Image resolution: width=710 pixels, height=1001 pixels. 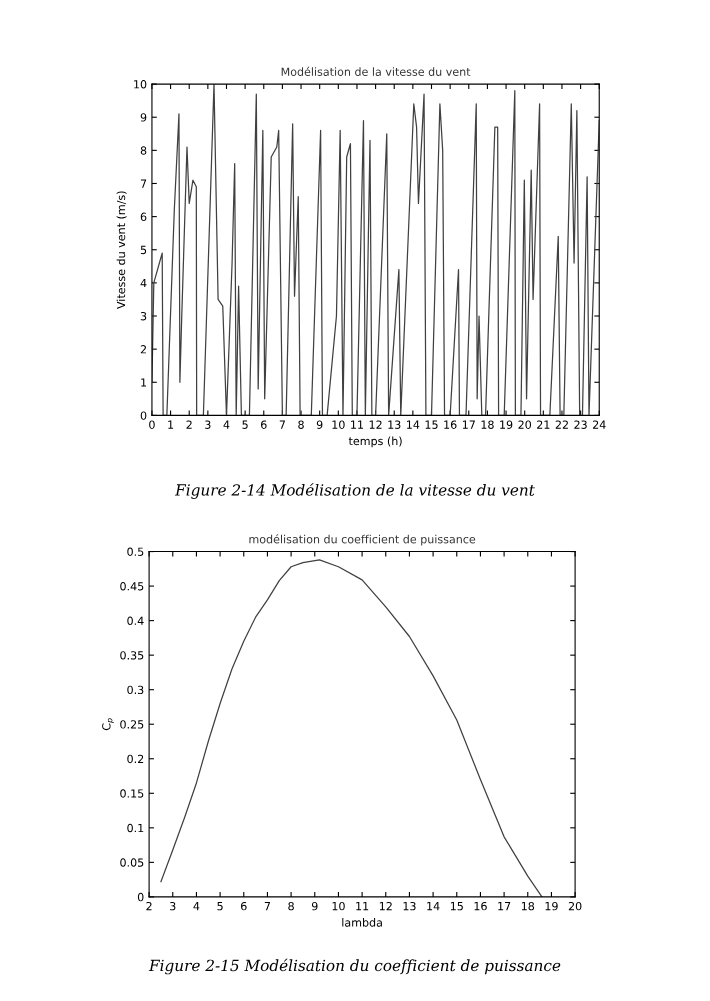 I want to click on x-tick-label: 24, so click(x=599, y=424).